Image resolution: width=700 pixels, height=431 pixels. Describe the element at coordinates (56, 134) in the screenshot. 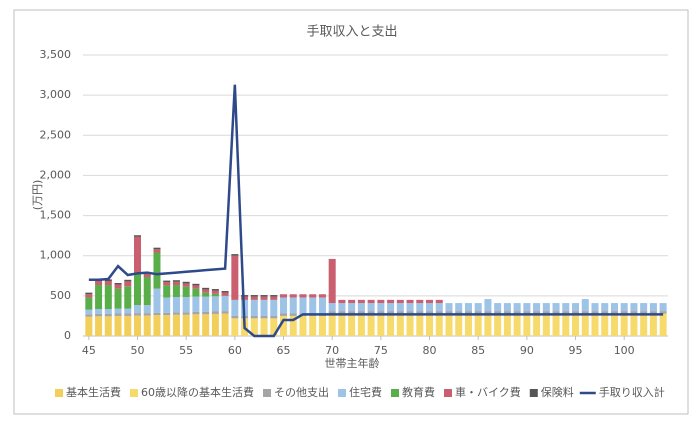

I see `y-tick-label: 2,500` at that location.